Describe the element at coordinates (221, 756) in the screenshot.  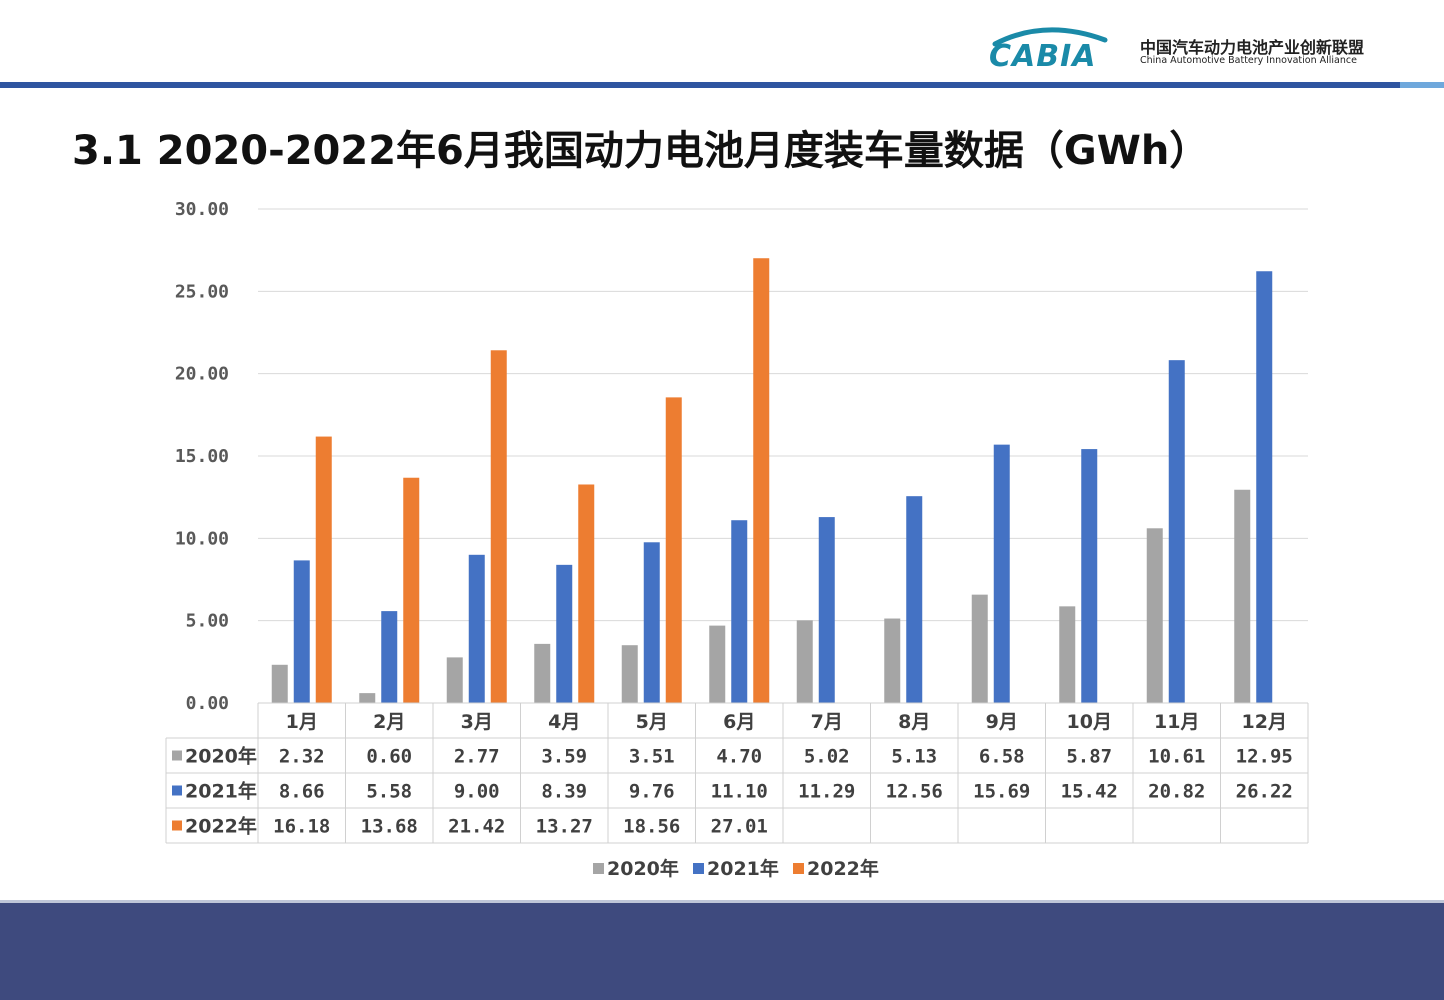
I see `table-series-label: 2020年` at that location.